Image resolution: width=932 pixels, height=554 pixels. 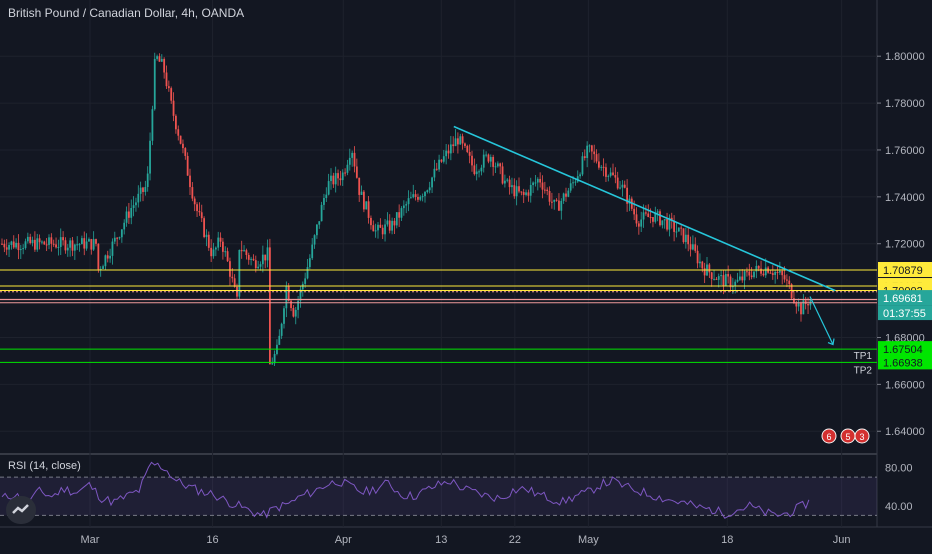 I want to click on time-axis: Mar 16 Apr 13 22 May 18 Jun, so click(x=466, y=540).